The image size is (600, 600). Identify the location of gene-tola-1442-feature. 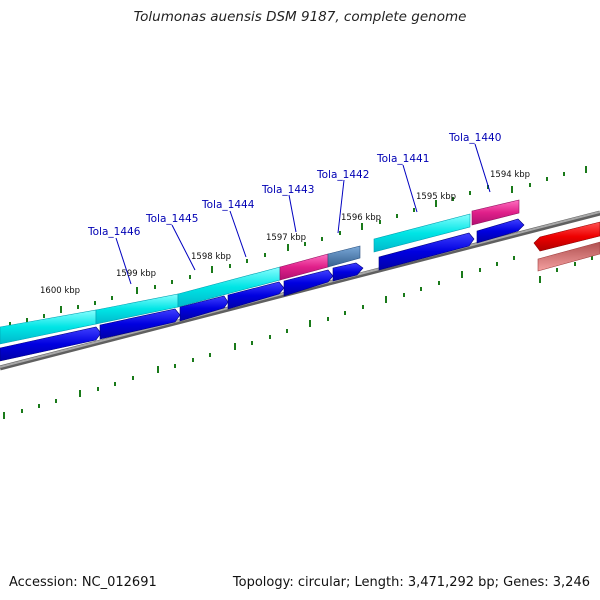
(344, 256).